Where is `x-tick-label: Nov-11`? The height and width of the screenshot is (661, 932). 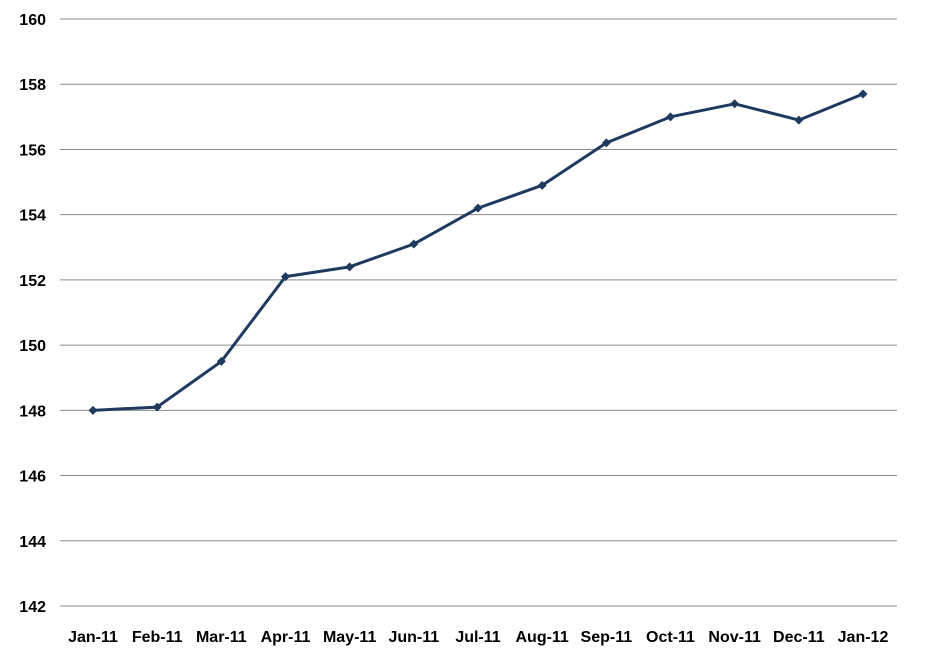
x-tick-label: Nov-11 is located at coordinates (734, 637).